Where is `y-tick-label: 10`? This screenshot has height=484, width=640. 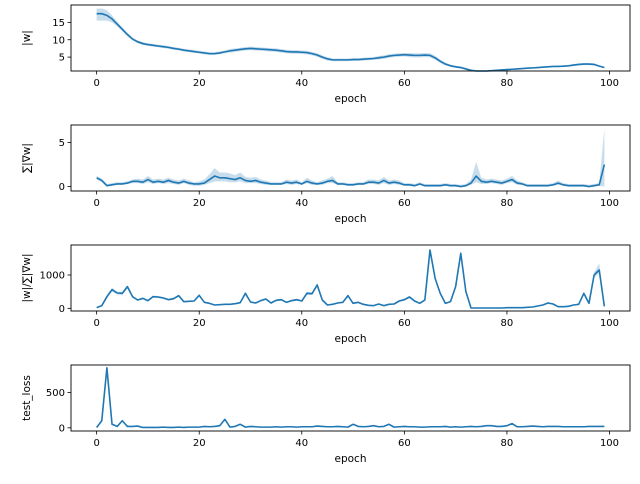 y-tick-label: 10 is located at coordinates (58, 40).